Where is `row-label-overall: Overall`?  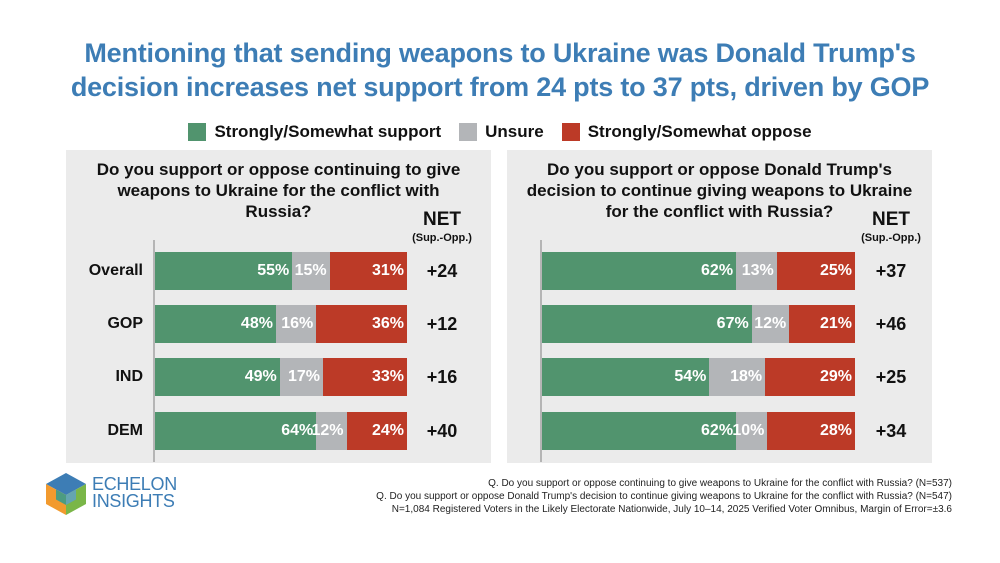
row-label-overall: Overall is located at coordinates (115, 270).